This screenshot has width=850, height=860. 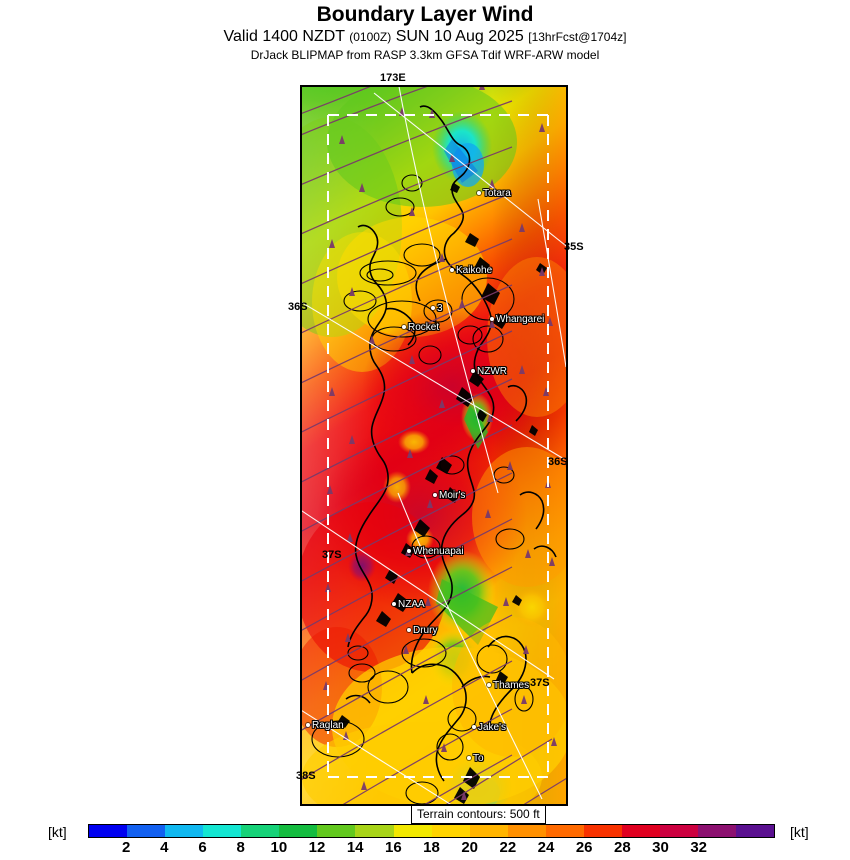 I want to click on wind-speed-colorbar: [kt] [kt] 2 4 6 8 10 12 14 16 18 20 22 24 26 28 30 32, so click(x=425, y=842).